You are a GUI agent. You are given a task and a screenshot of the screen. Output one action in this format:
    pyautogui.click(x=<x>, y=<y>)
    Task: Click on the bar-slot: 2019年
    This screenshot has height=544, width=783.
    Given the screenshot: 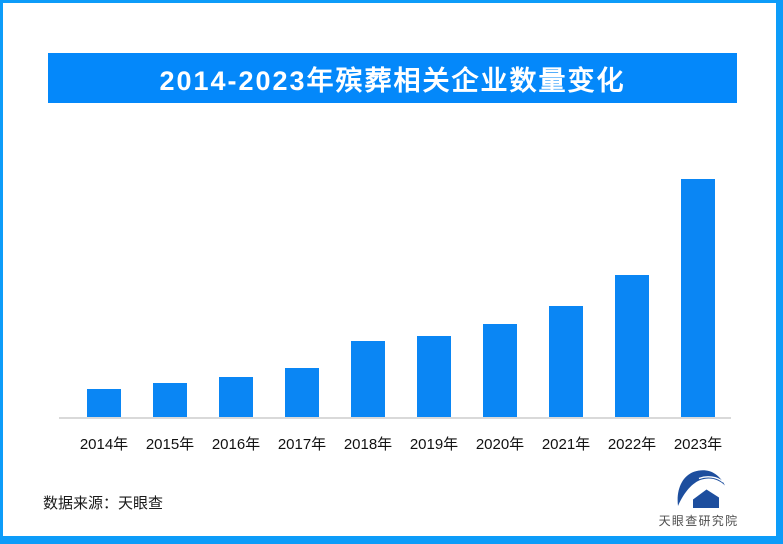 What is the action you would take?
    pyautogui.click(x=434, y=316)
    